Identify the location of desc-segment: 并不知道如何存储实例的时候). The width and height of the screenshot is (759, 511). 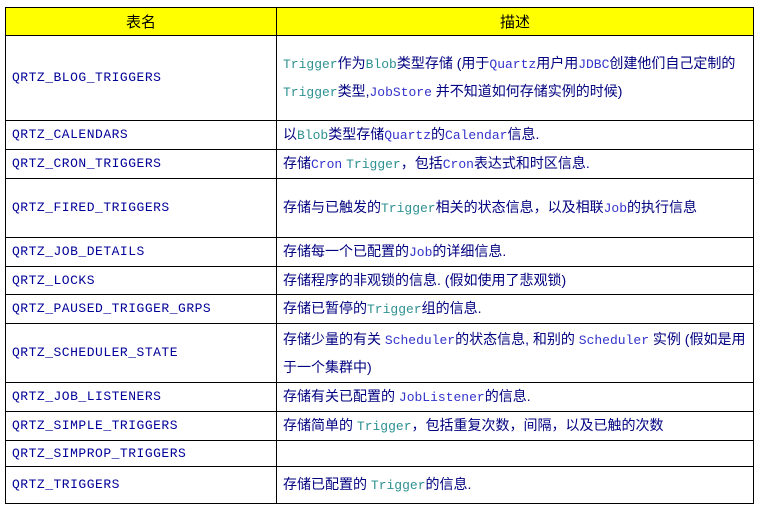
(527, 91).